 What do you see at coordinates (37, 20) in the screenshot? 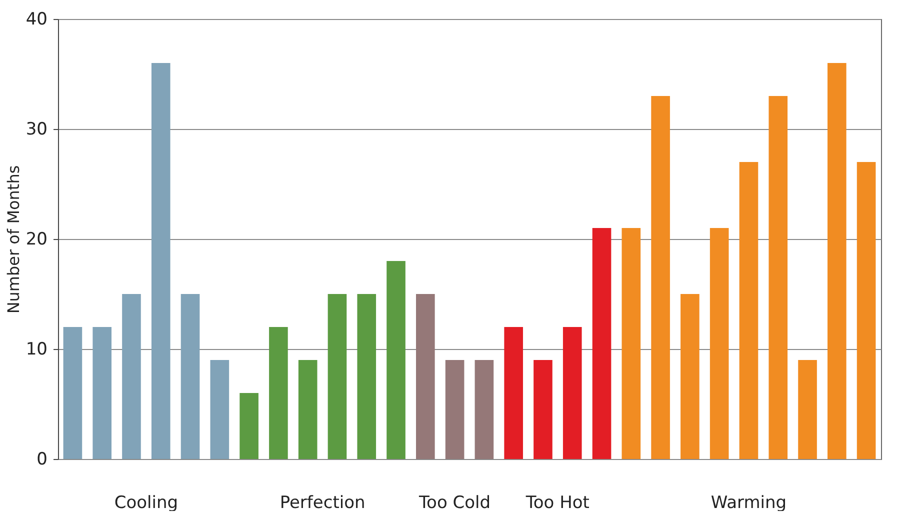
I see `y-tick-label: 40` at bounding box center [37, 20].